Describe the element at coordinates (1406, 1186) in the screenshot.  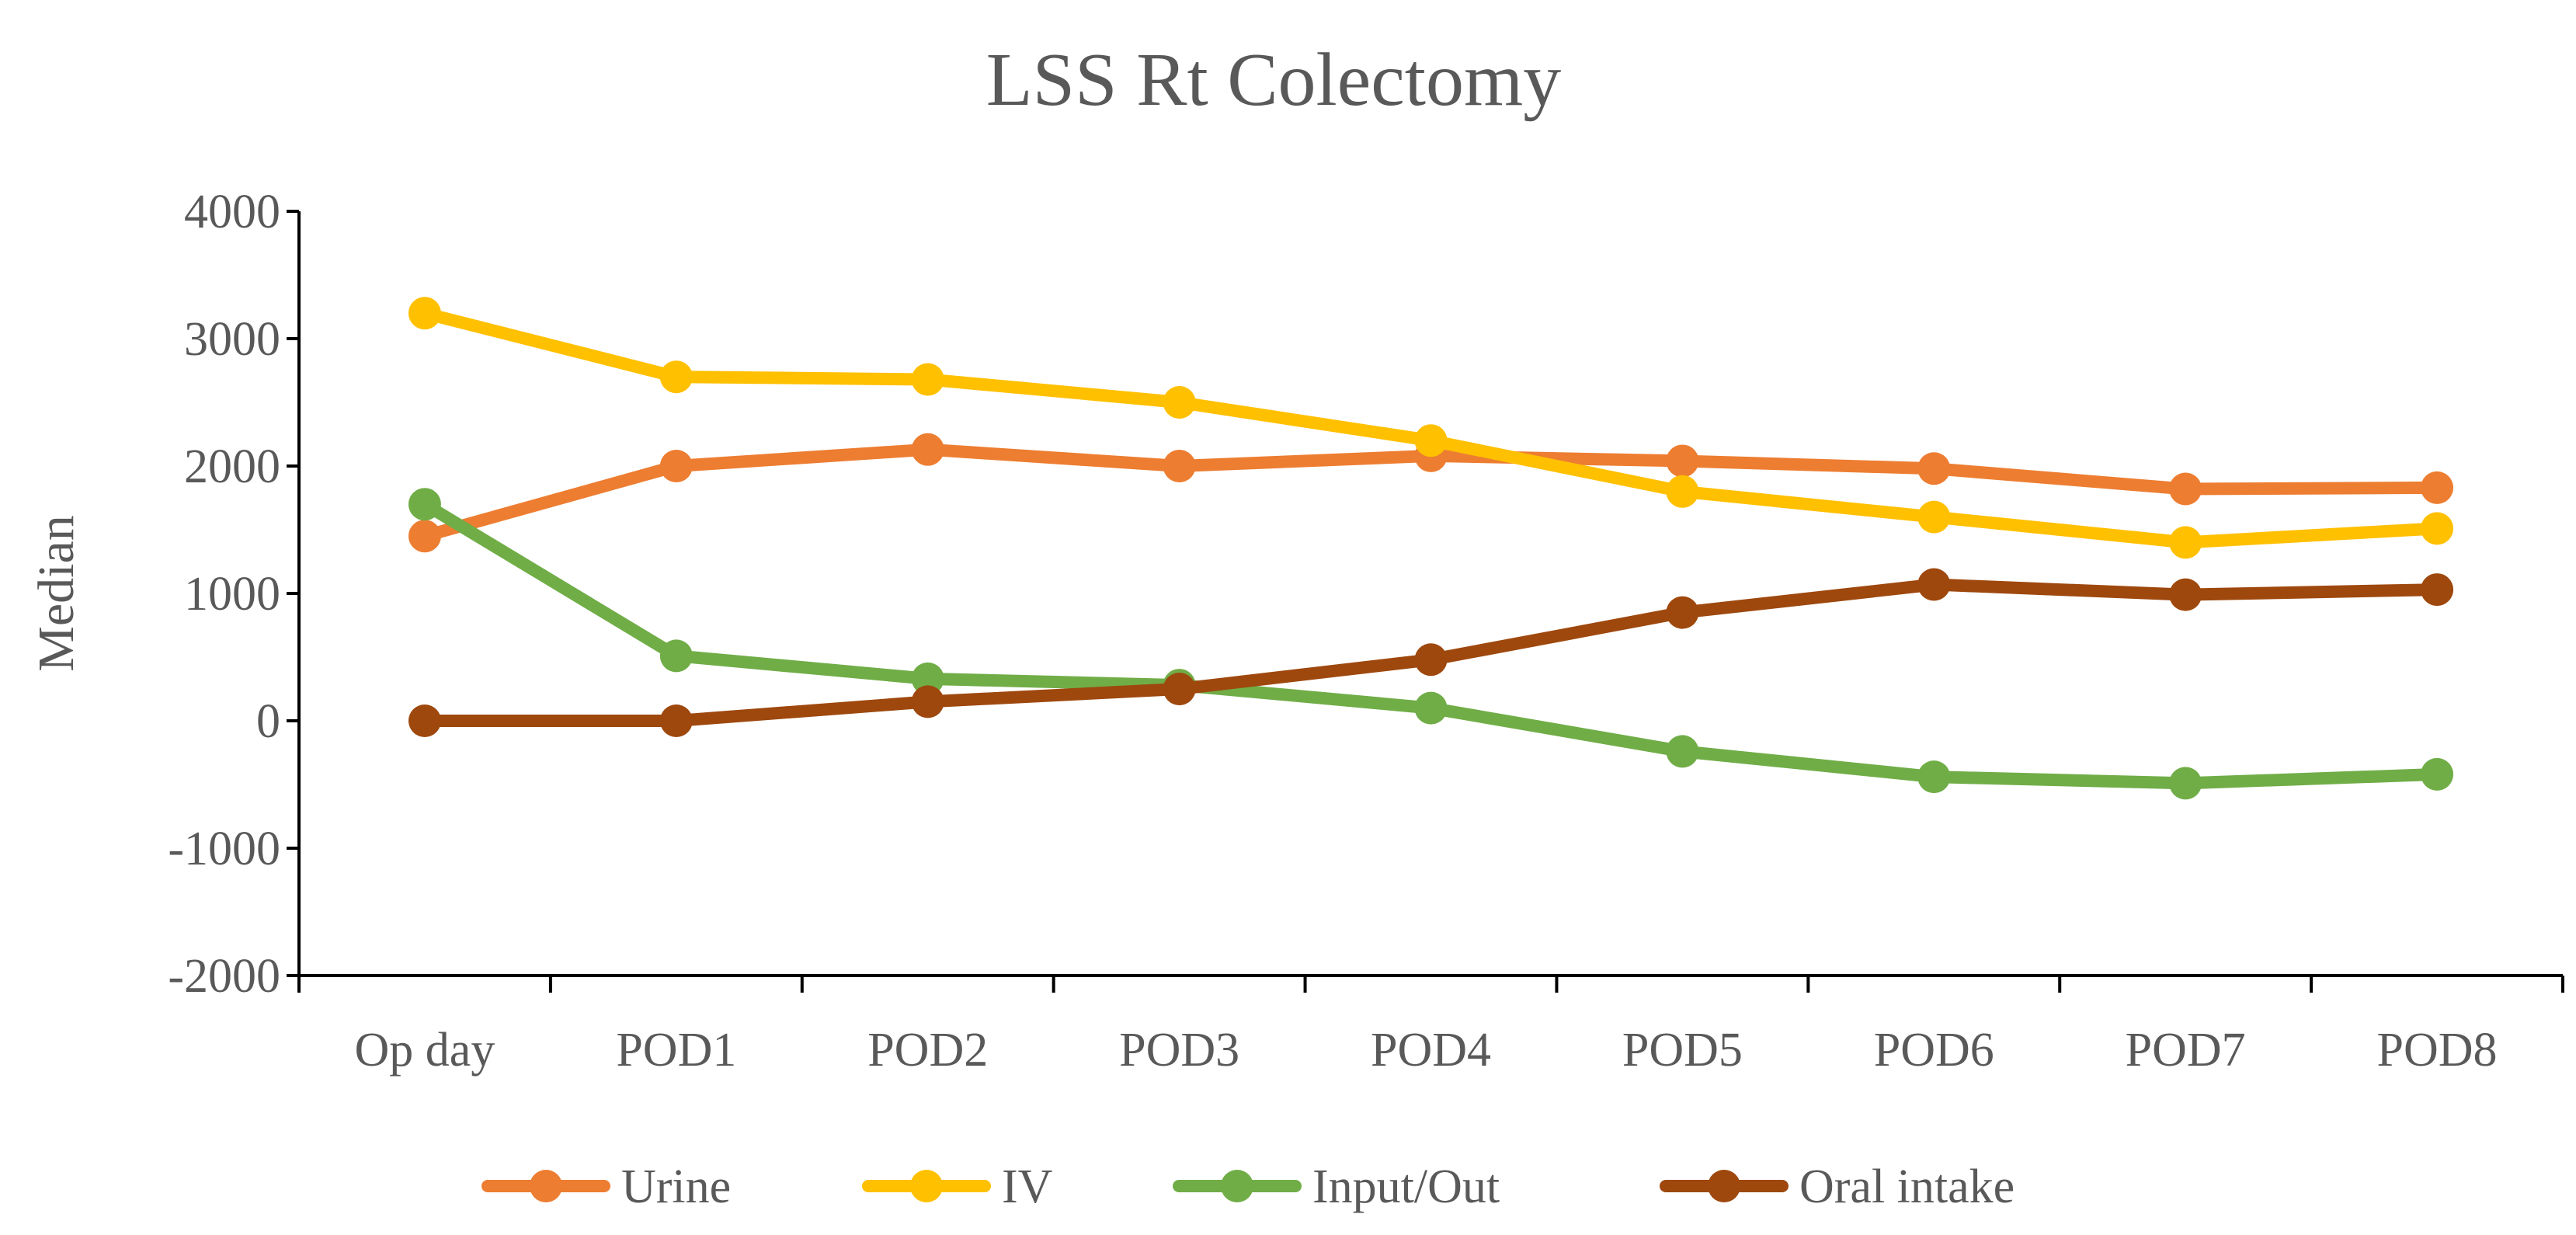
I see `legend-label: Input/Out` at that location.